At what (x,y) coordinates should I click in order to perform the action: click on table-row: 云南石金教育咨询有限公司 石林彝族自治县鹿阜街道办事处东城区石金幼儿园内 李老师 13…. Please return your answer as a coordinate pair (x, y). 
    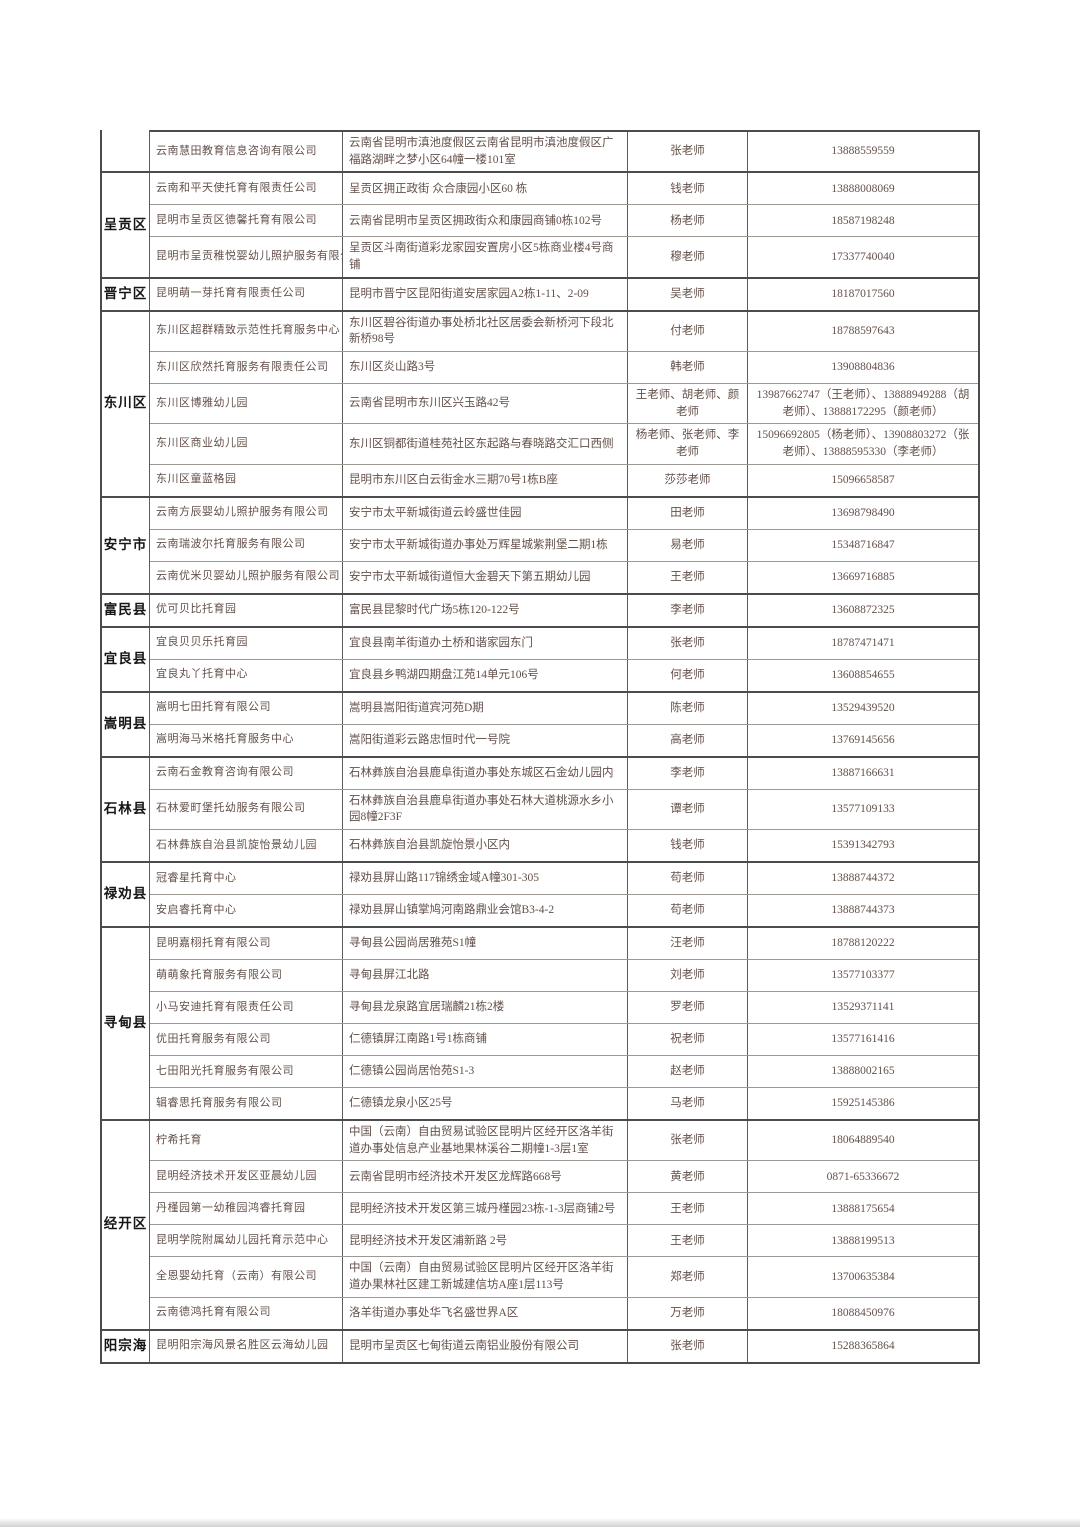
    Looking at the image, I should click on (564, 773).